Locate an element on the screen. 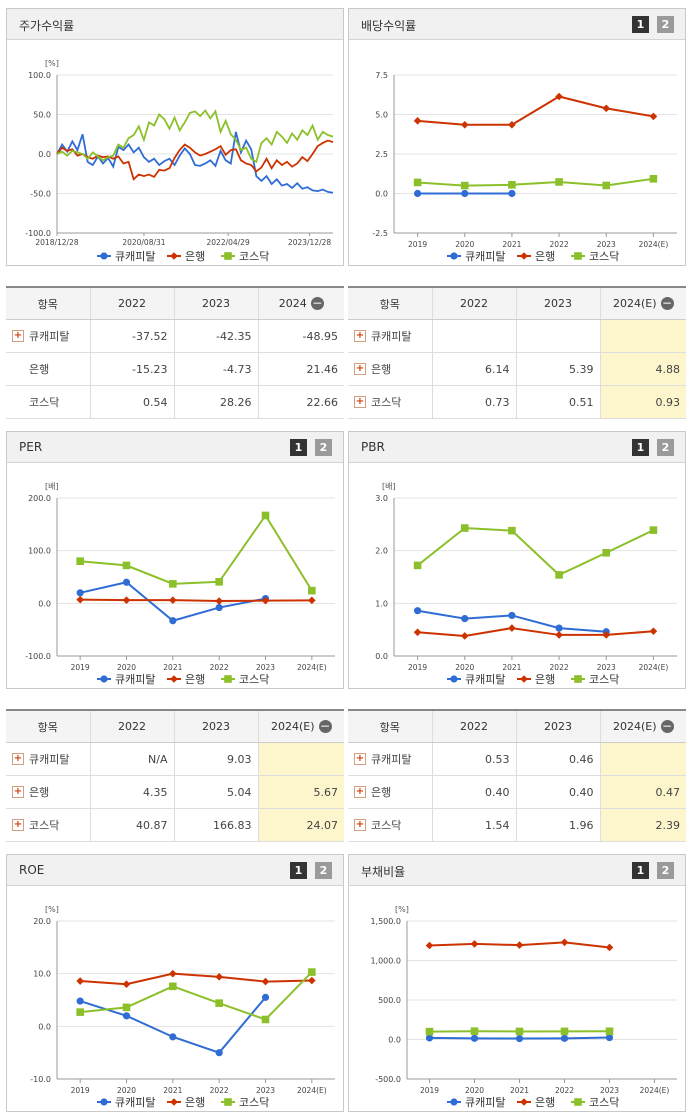 The image size is (691, 1115). table-cell: 4.35 is located at coordinates (131, 792).